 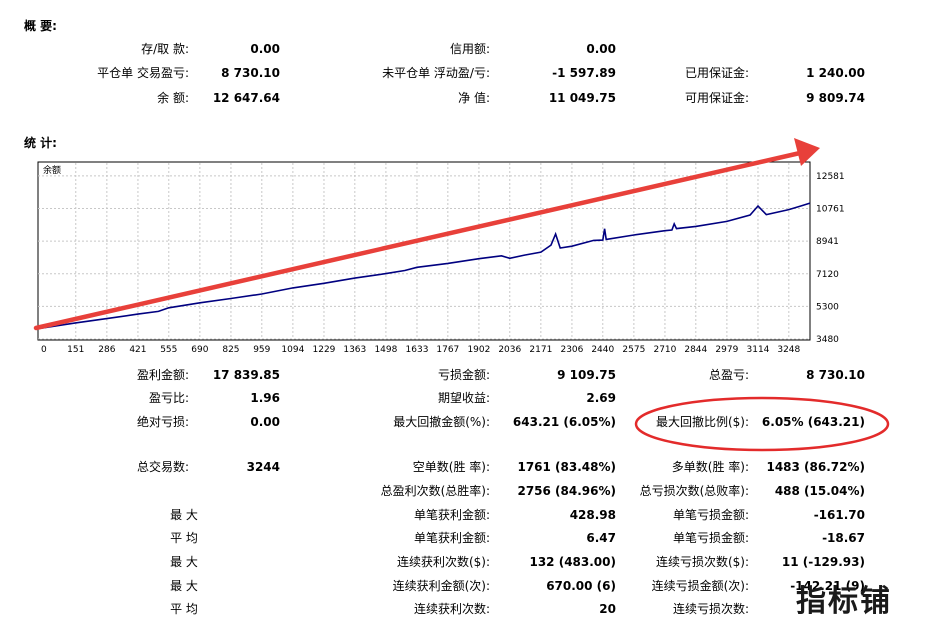 I want to click on stats-label: 亏损金额:, so click(x=463, y=375).